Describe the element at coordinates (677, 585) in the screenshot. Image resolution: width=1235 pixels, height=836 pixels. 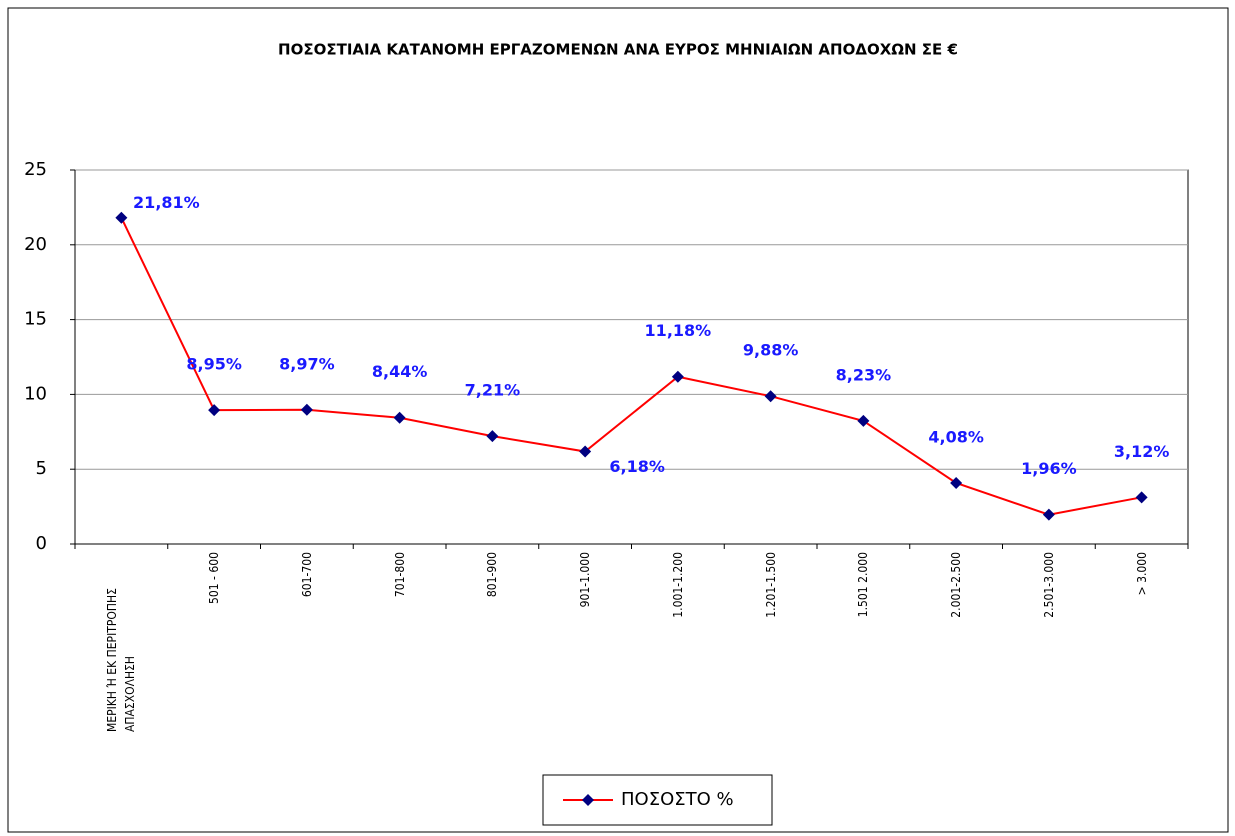
I see `x-tick-label: 1.001-1.200` at that location.